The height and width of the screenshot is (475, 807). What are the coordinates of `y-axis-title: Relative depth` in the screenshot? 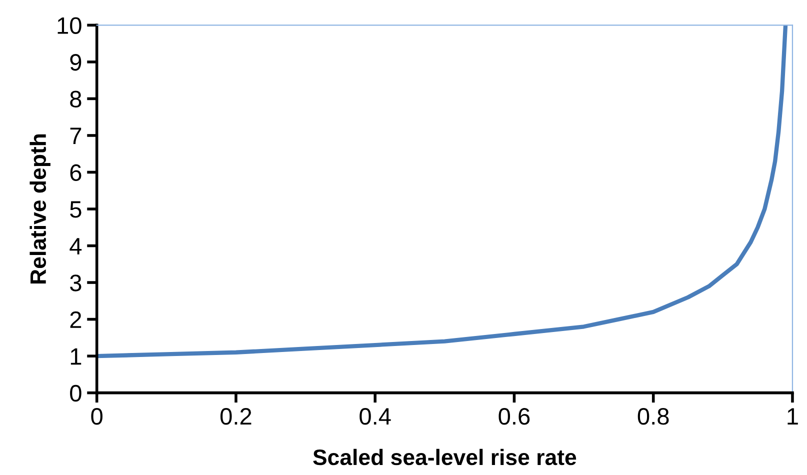 It's located at (40, 209).